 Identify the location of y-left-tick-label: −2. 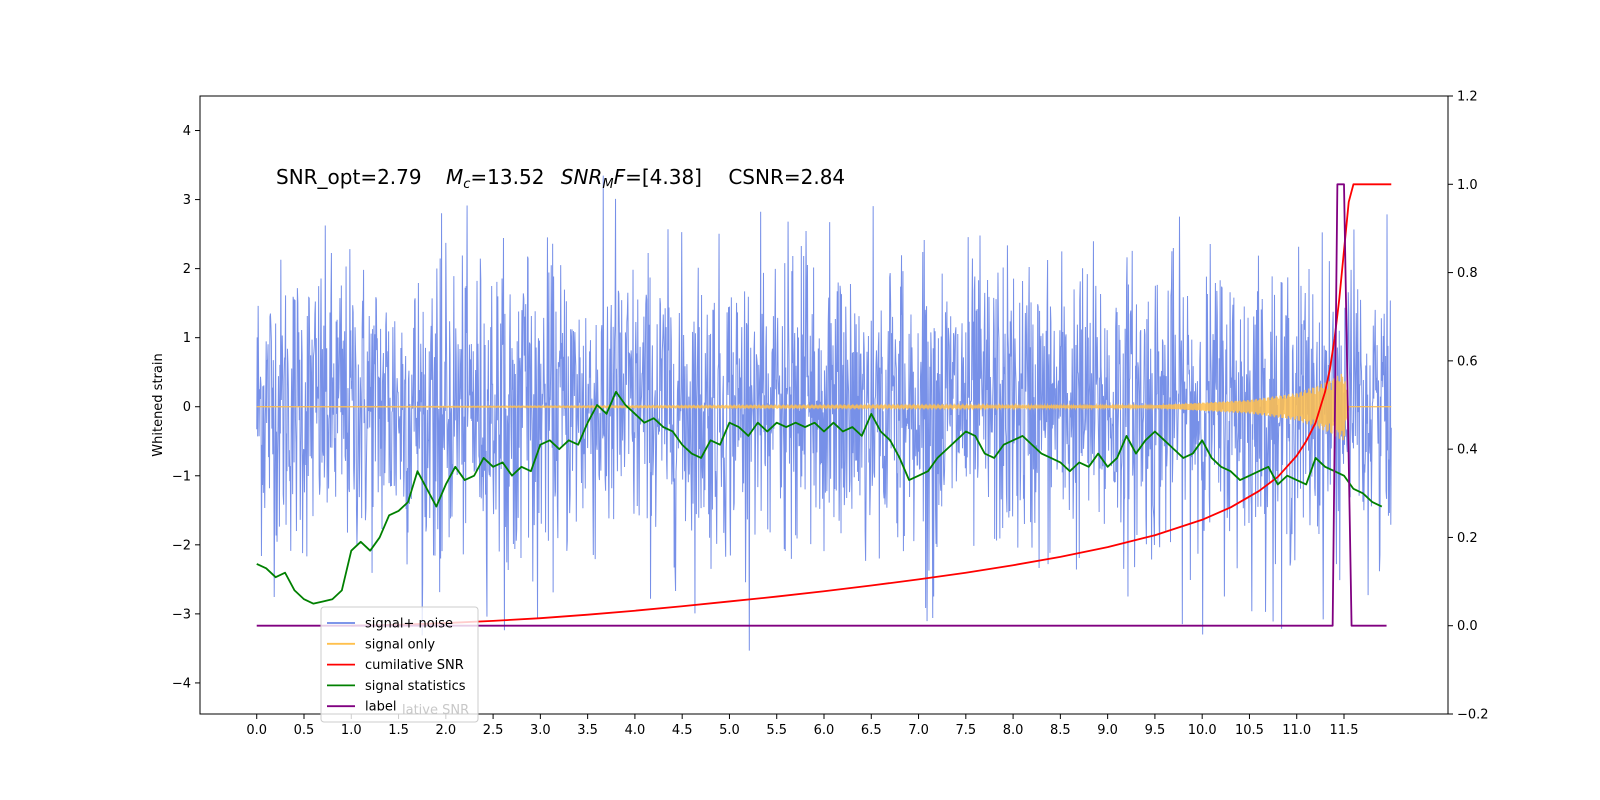
(181, 545).